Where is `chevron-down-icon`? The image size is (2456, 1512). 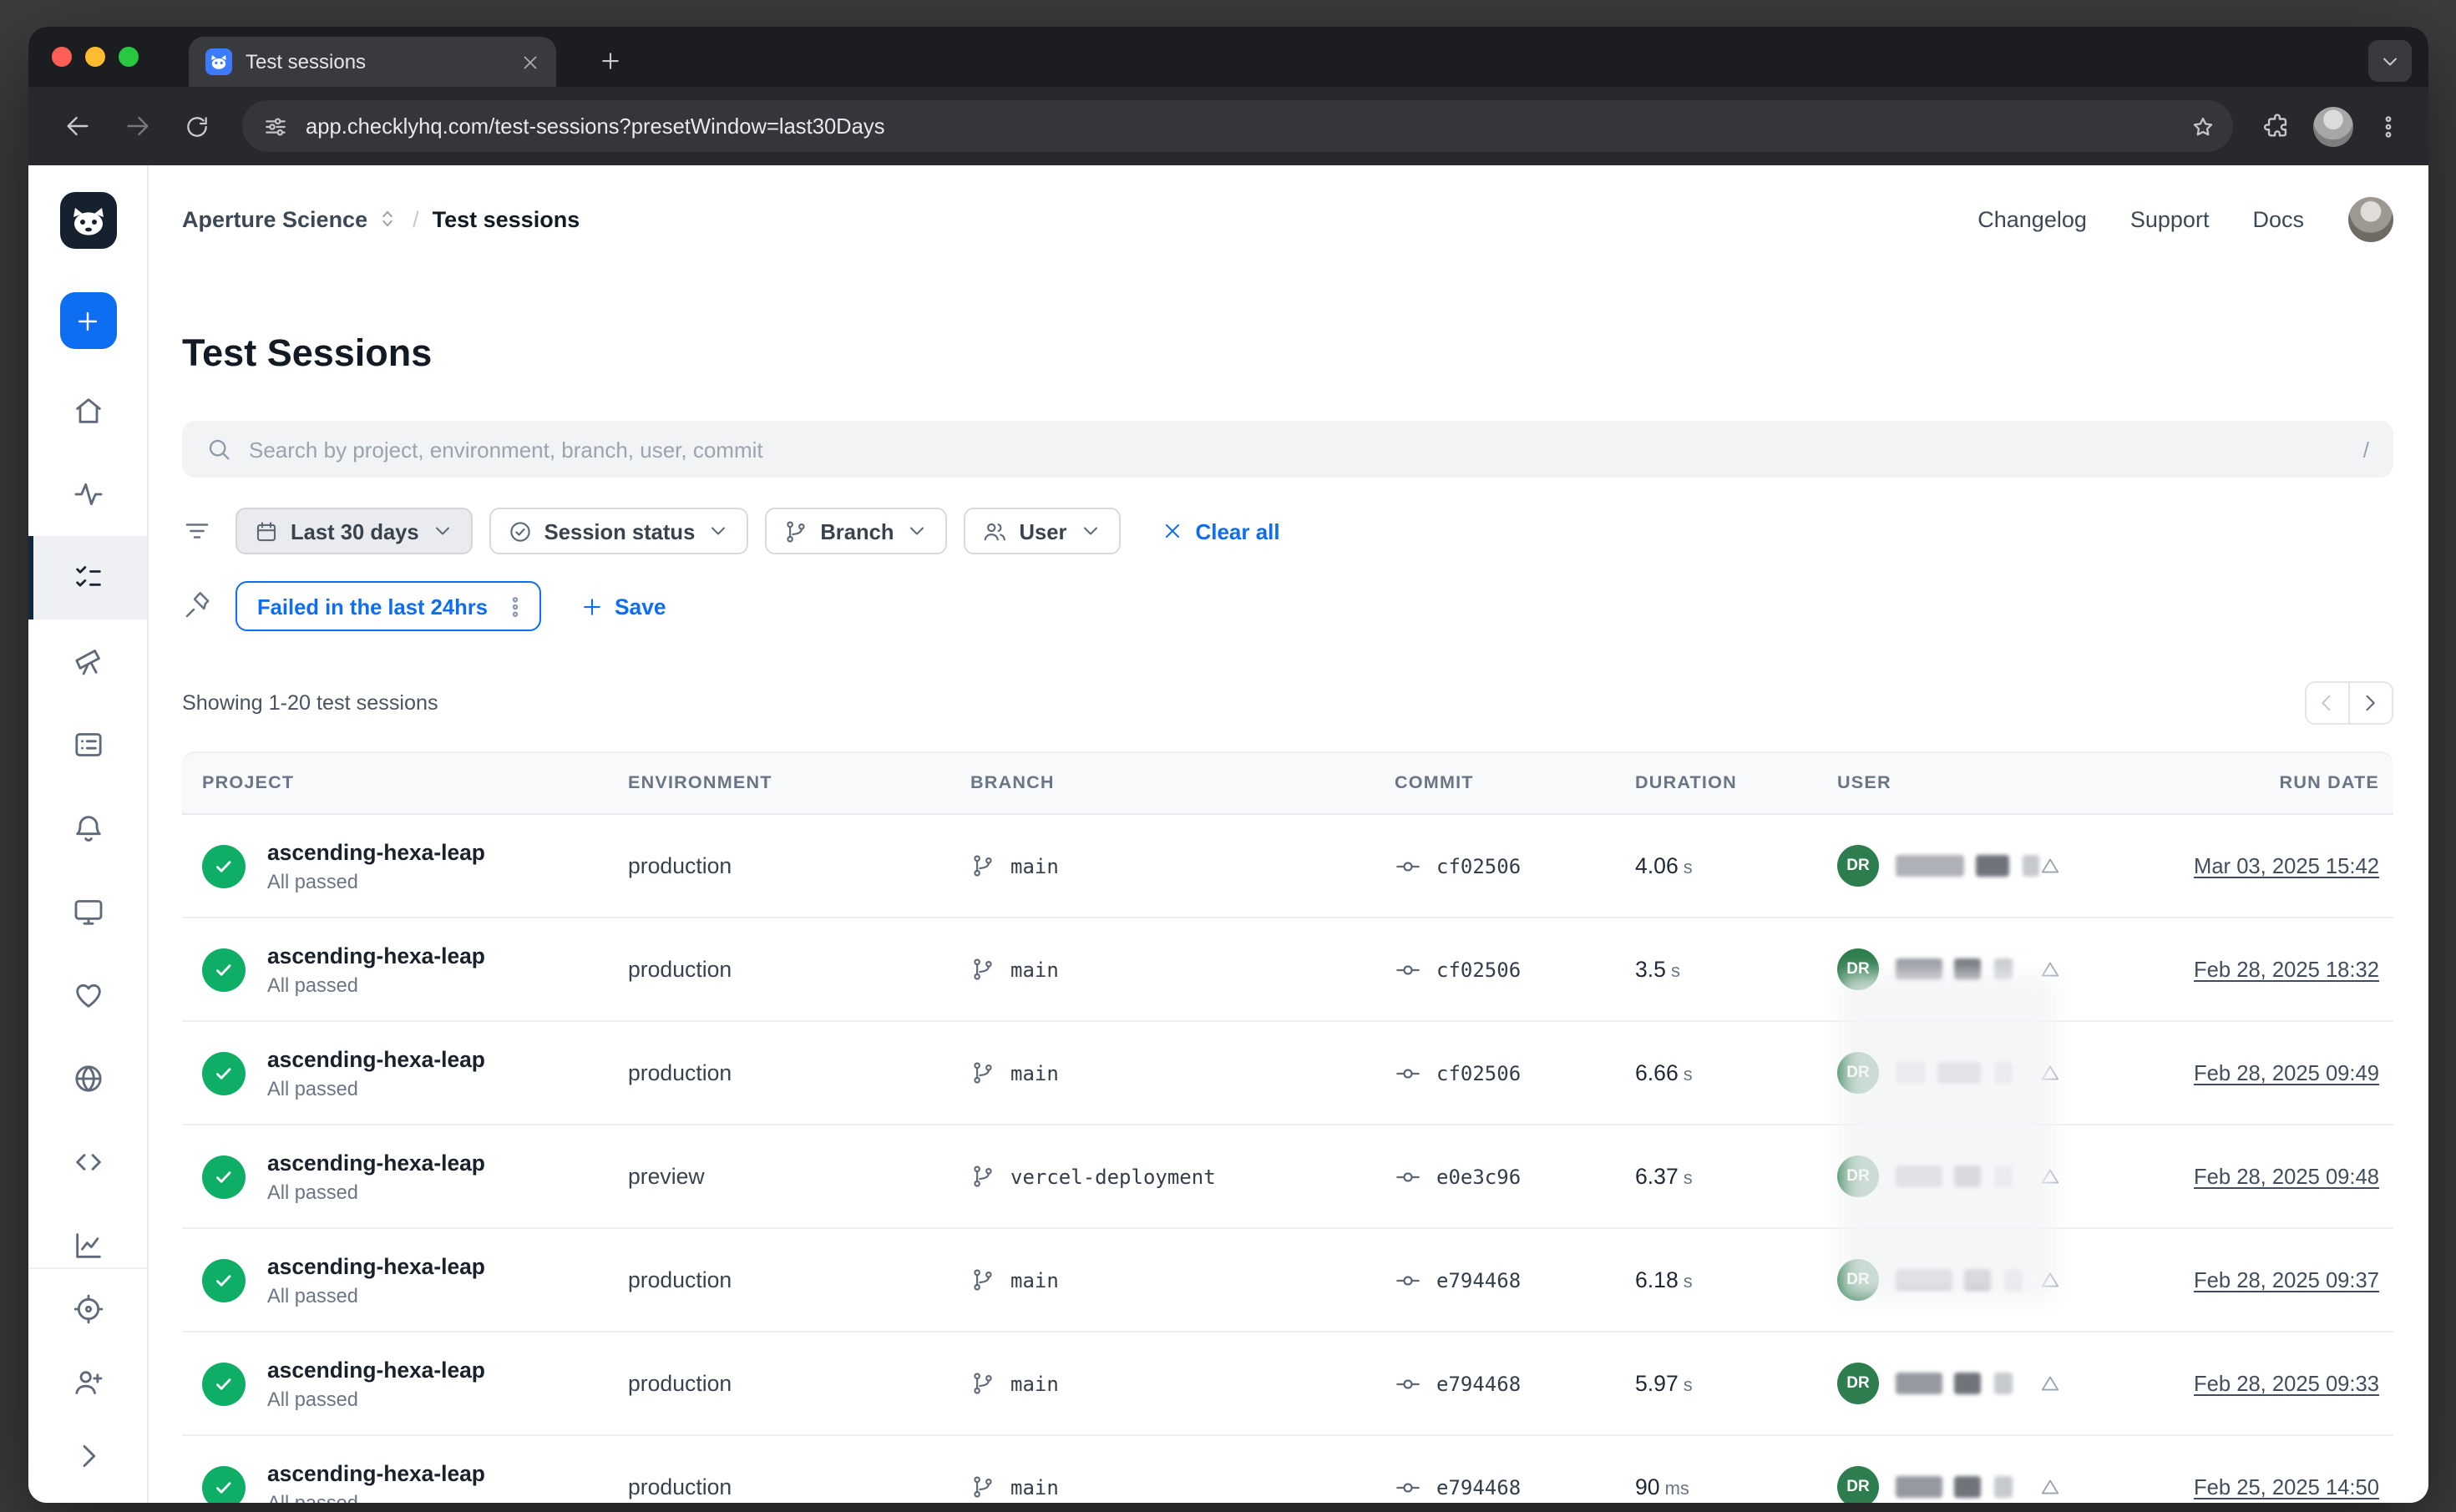 chevron-down-icon is located at coordinates (917, 531).